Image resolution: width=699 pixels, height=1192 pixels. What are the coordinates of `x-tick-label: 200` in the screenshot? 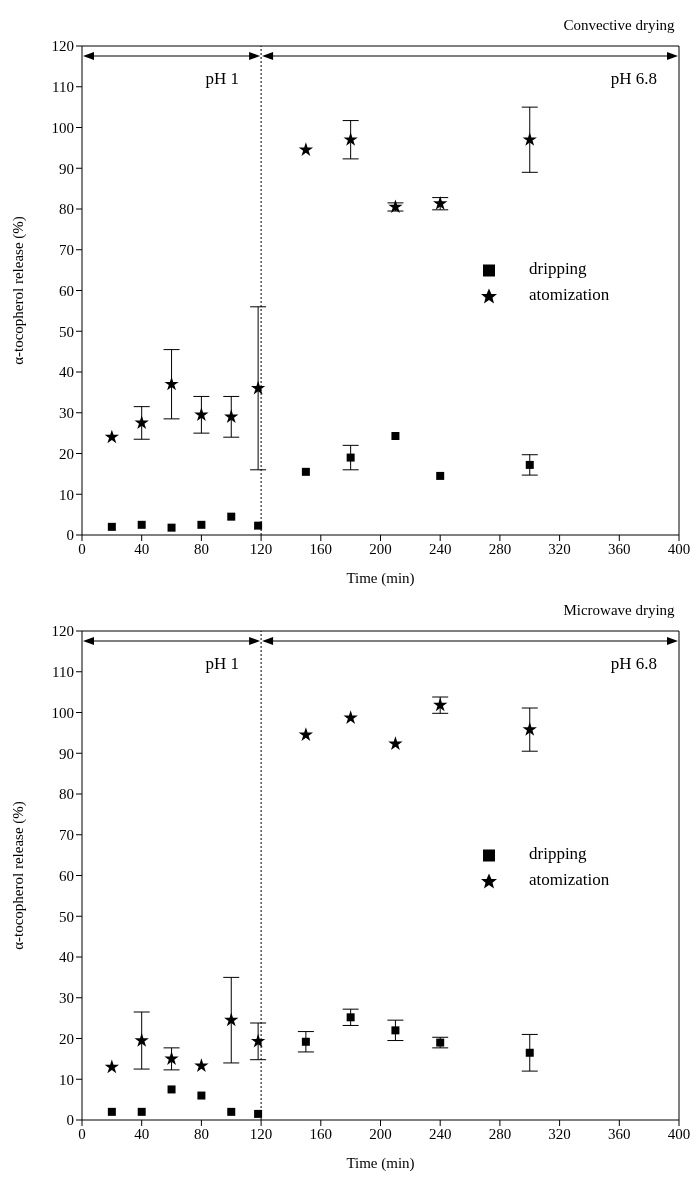 It's located at (380, 548).